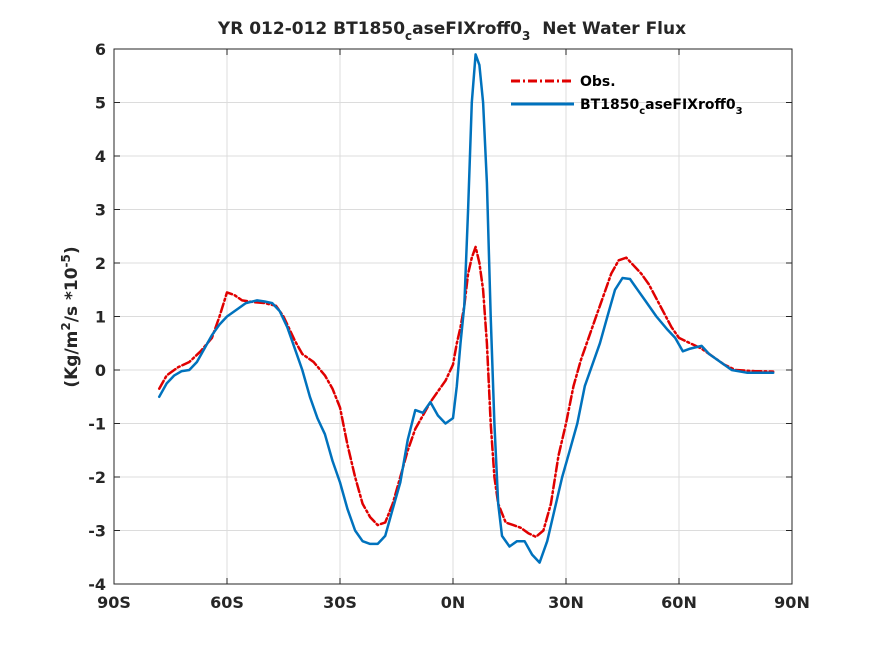 This screenshot has height=656, width=875. I want to click on legend-model-mid: aseFIXroff0, so click(690, 105).